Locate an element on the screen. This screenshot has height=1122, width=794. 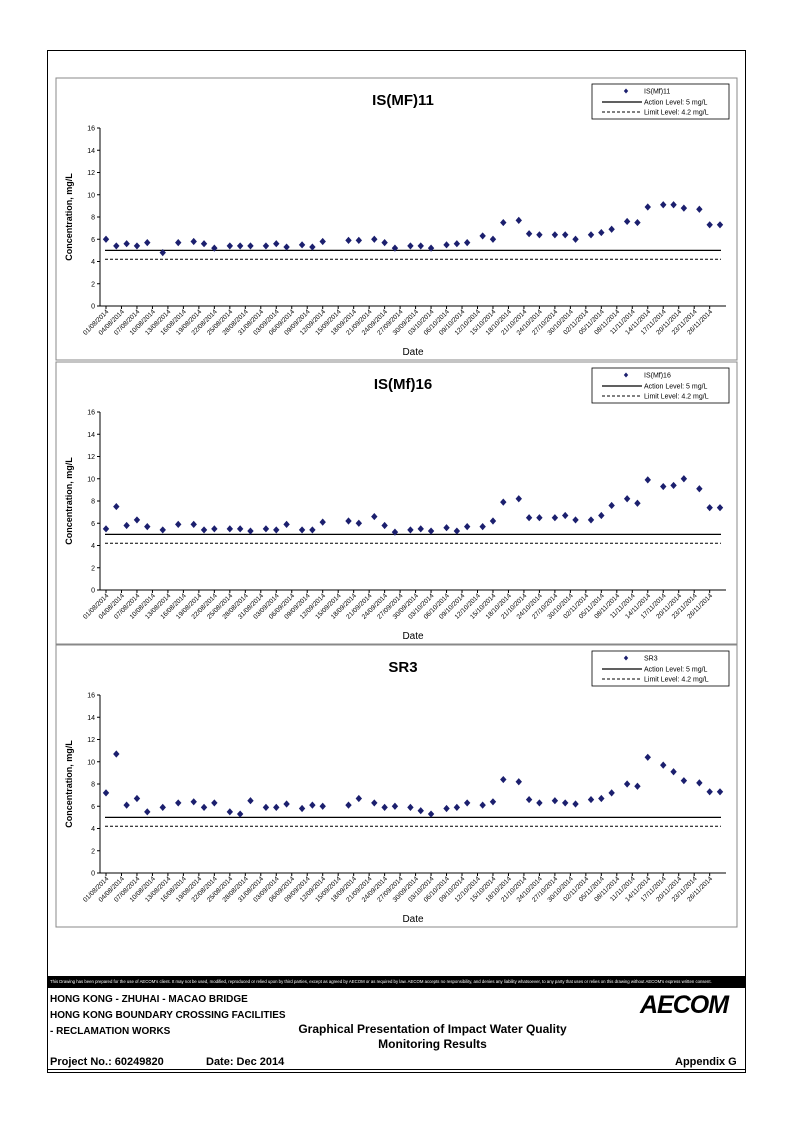
y-tick-label: 10 is located at coordinates (91, 762).